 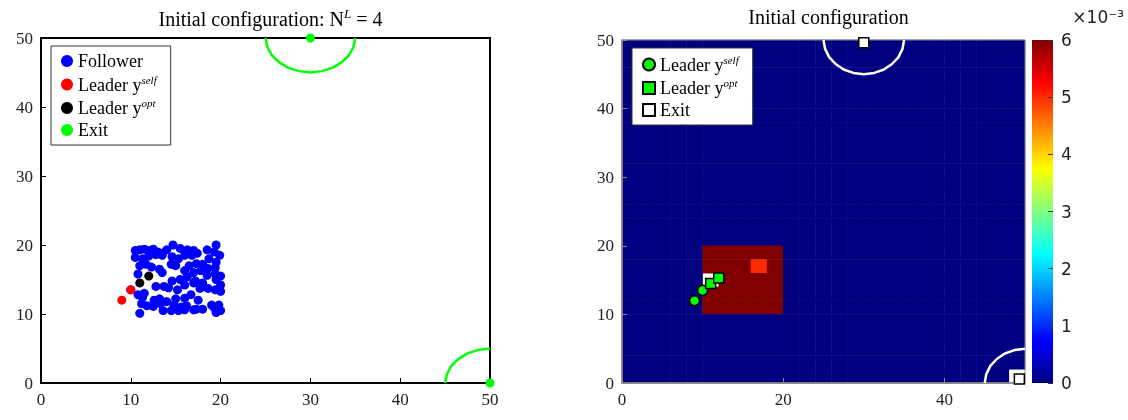 What do you see at coordinates (490, 399) in the screenshot?
I see `x-tick-label: 50` at bounding box center [490, 399].